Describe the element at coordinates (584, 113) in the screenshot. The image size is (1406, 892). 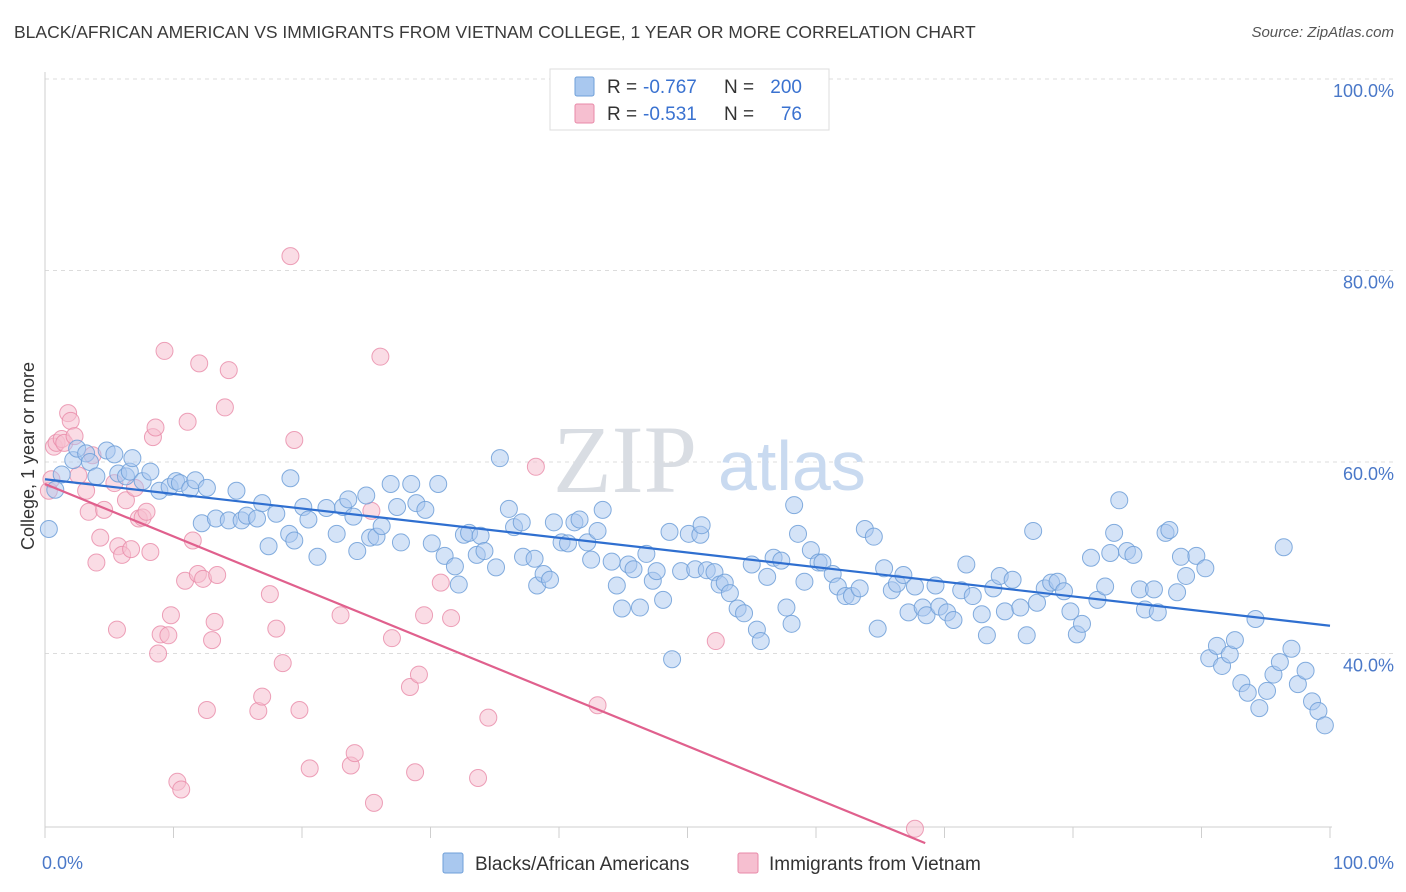
I see `legend-top-pink-swatch` at that location.